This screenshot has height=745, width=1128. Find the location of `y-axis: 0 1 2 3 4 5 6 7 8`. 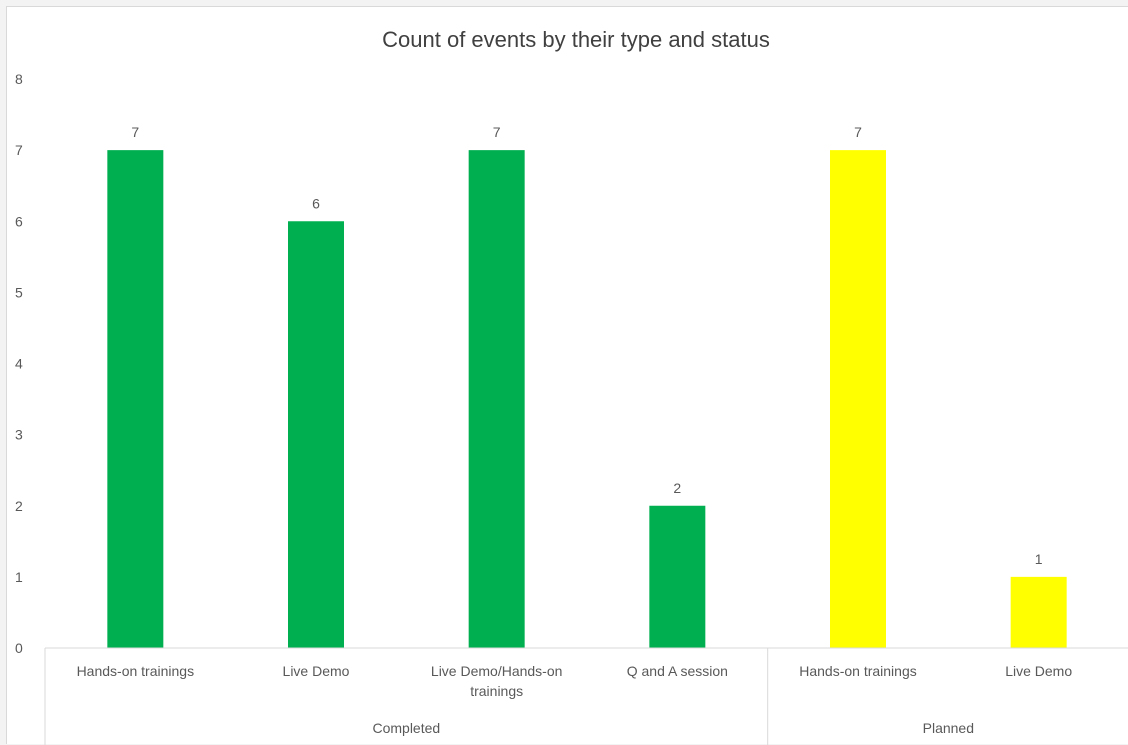

y-axis: 0 1 2 3 4 5 6 7 8 is located at coordinates (19, 363).